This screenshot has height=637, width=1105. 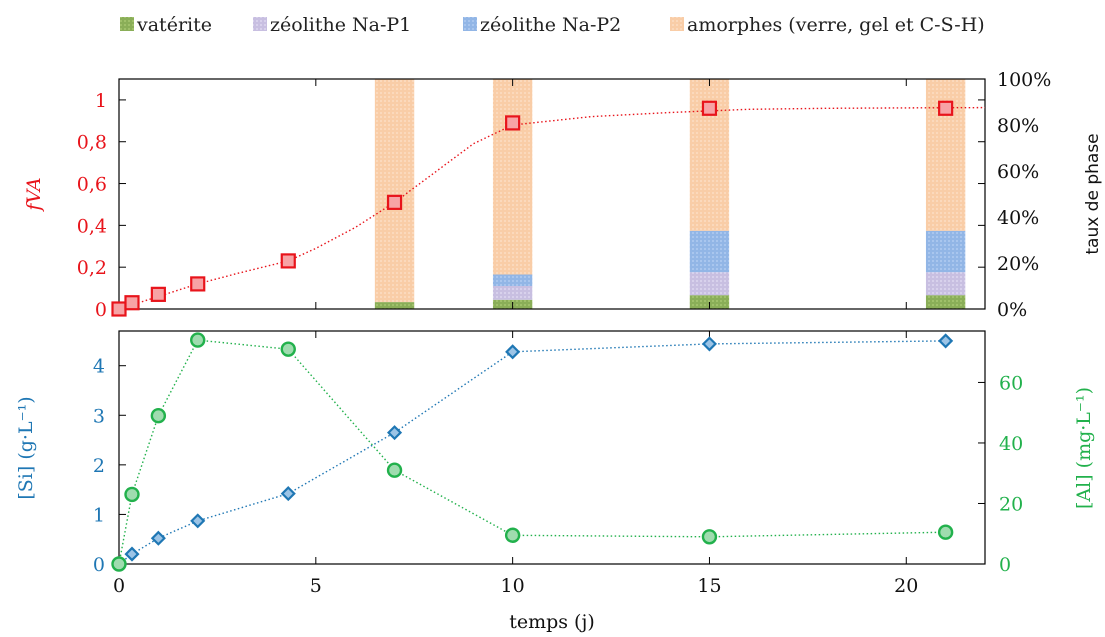 What do you see at coordinates (127, 24) in the screenshot?
I see `legend-swatch-vaterite` at bounding box center [127, 24].